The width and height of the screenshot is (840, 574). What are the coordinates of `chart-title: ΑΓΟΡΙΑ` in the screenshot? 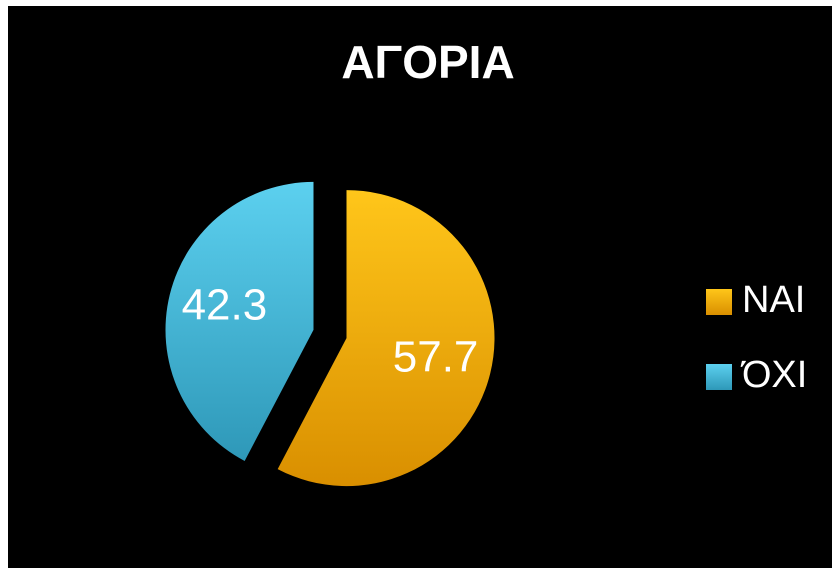 It's located at (427, 62).